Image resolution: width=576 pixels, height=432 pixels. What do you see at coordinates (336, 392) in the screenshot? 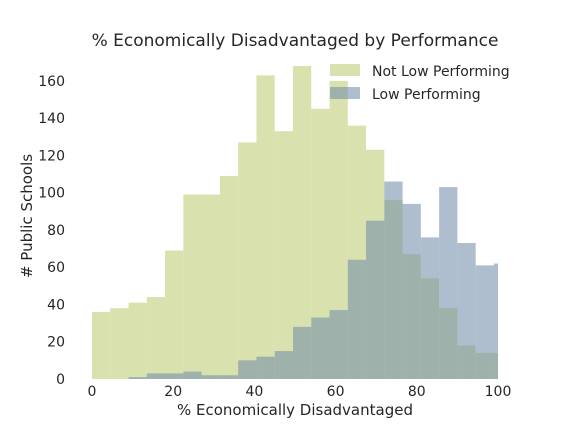
I see `x-tick-label: 60` at bounding box center [336, 392].